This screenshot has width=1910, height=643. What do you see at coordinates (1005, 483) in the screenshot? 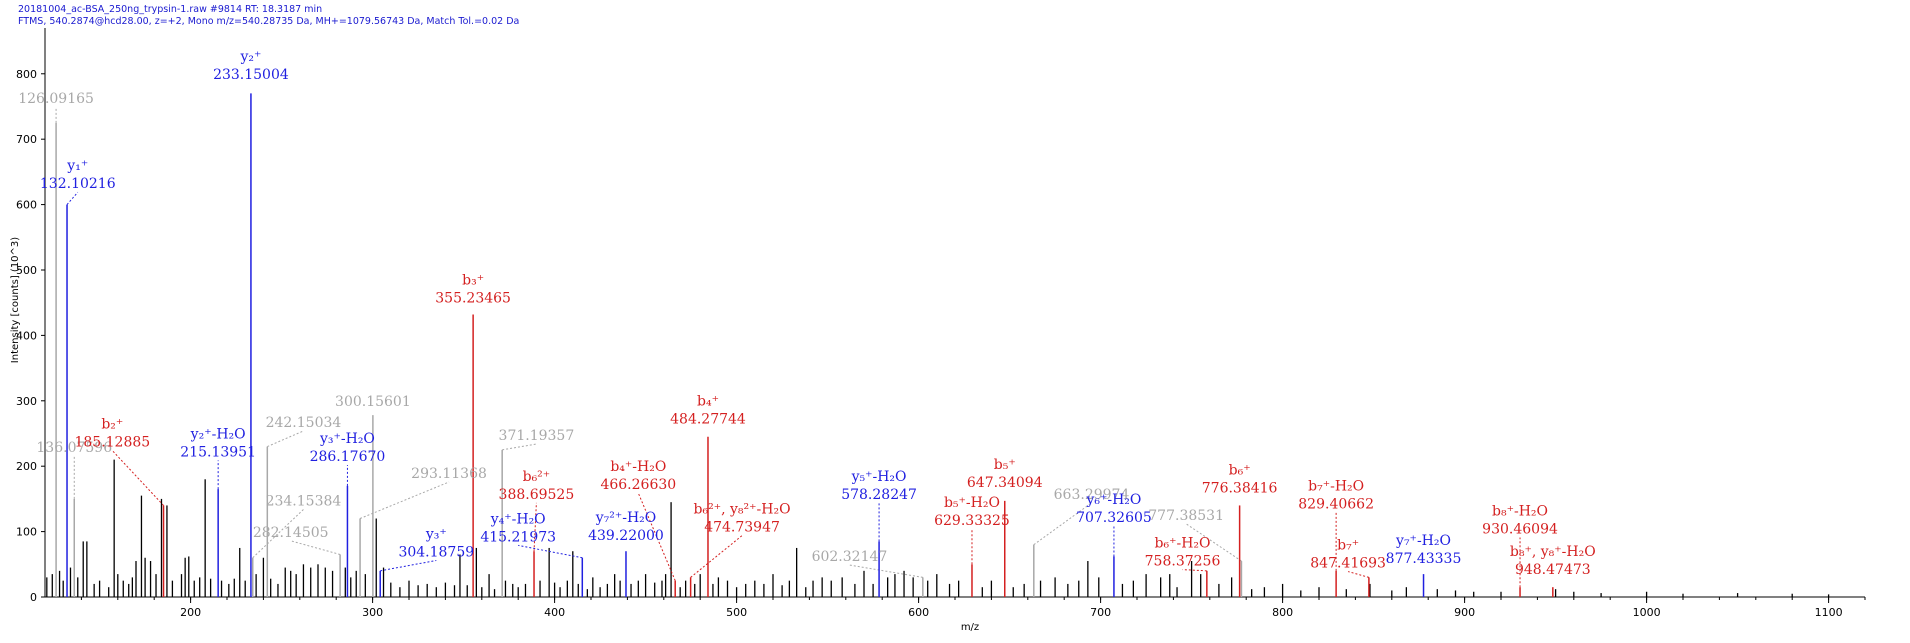
I see `mz-label: 647.34094` at bounding box center [1005, 483].